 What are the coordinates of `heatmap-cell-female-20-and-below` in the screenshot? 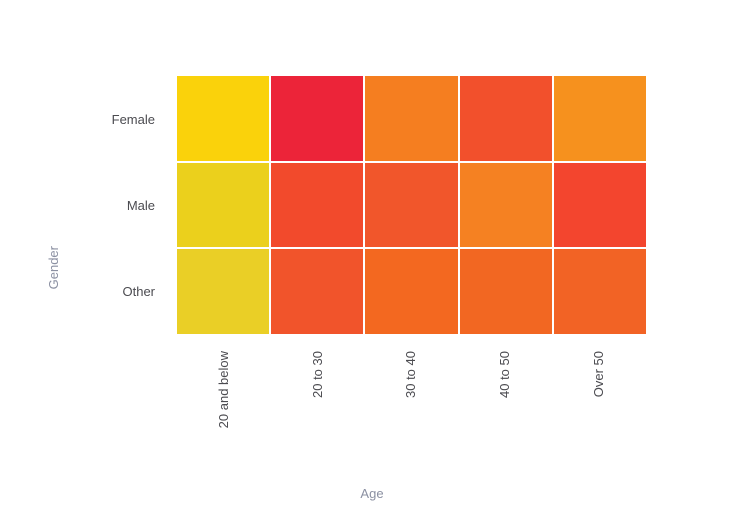 It's located at (223, 118).